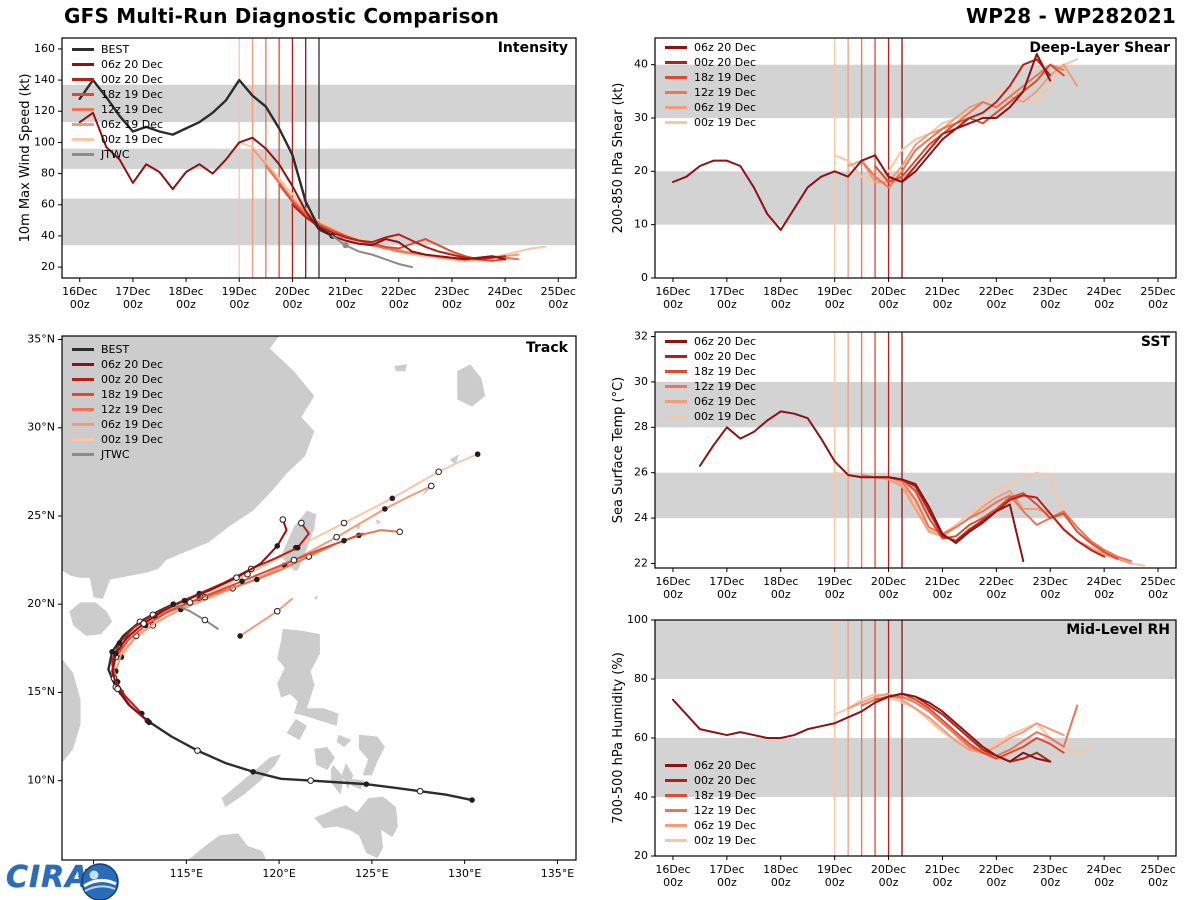 This screenshot has width=1200, height=900. What do you see at coordinates (1155, 342) in the screenshot?
I see `sst-panel-title: SST` at bounding box center [1155, 342].